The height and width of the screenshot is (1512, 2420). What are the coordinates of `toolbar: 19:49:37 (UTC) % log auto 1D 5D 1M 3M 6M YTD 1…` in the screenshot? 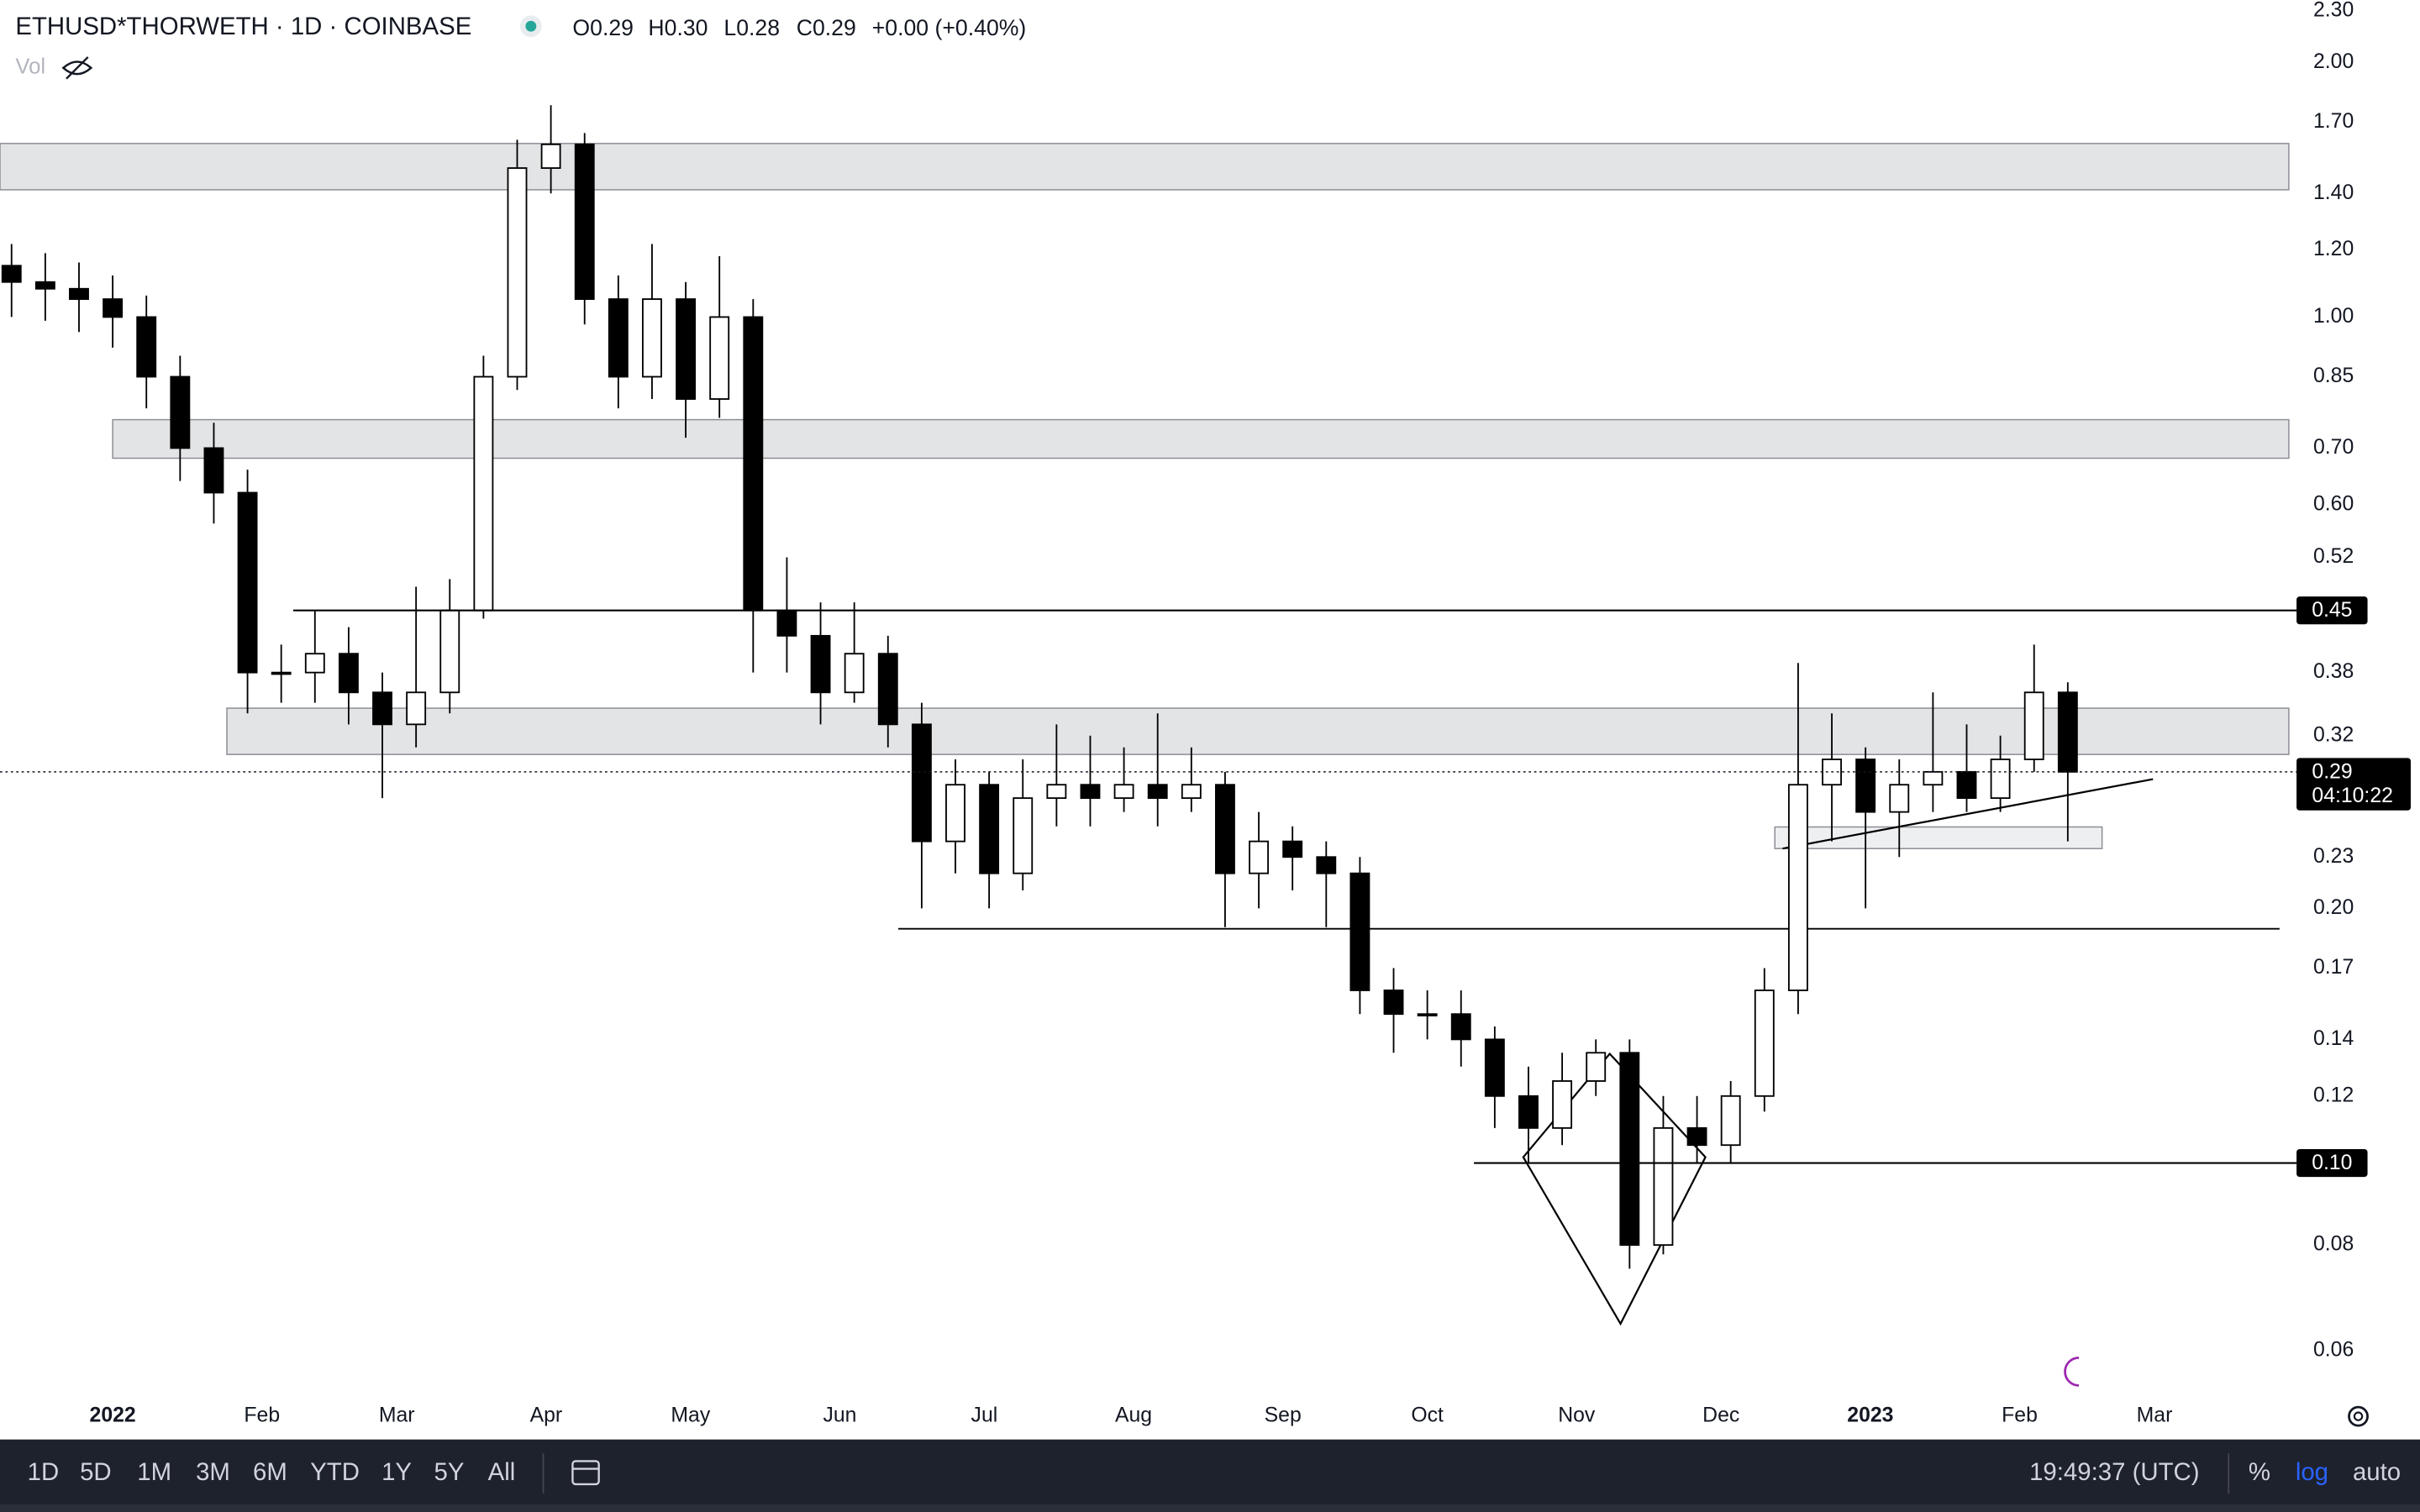 It's located at (1210, 1475).